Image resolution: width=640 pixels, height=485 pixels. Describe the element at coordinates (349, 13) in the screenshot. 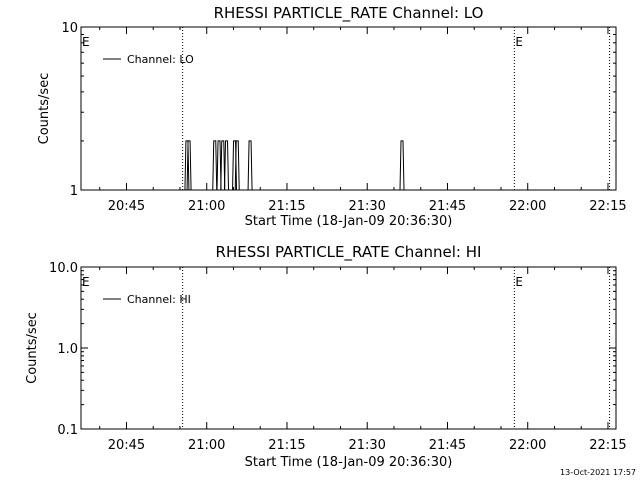

I see `panel-1-title: RHESSI PARTICLE_RATE Channel: LO` at that location.